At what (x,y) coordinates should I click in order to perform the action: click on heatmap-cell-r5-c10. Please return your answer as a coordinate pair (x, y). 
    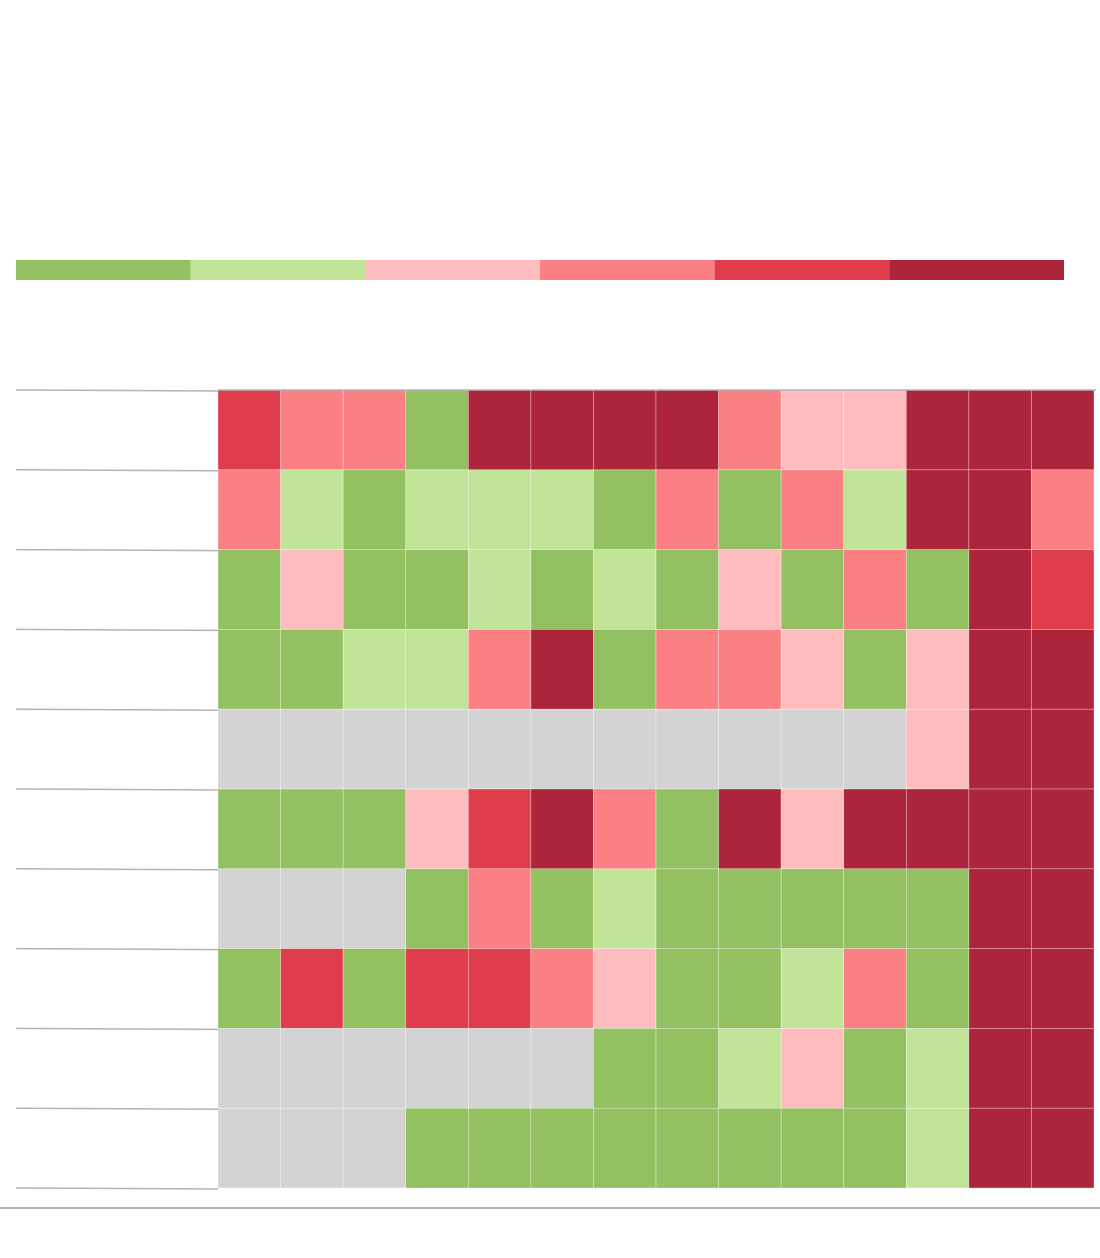
    Looking at the image, I should click on (875, 829).